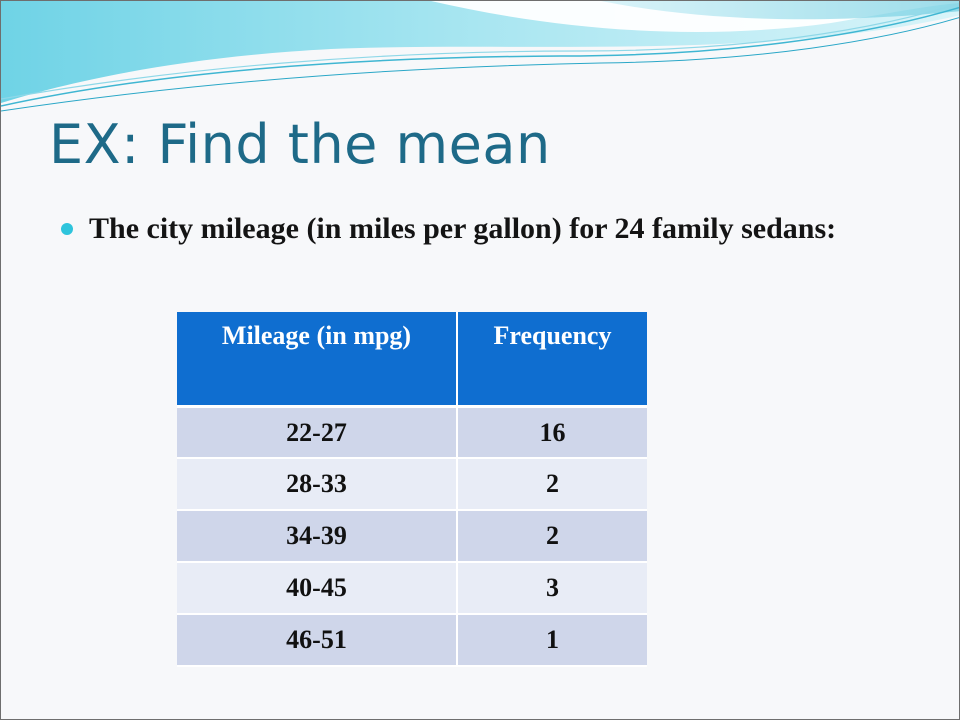 The image size is (960, 720). What do you see at coordinates (317, 360) in the screenshot?
I see `header-mileage: Mileage (in mpg)` at bounding box center [317, 360].